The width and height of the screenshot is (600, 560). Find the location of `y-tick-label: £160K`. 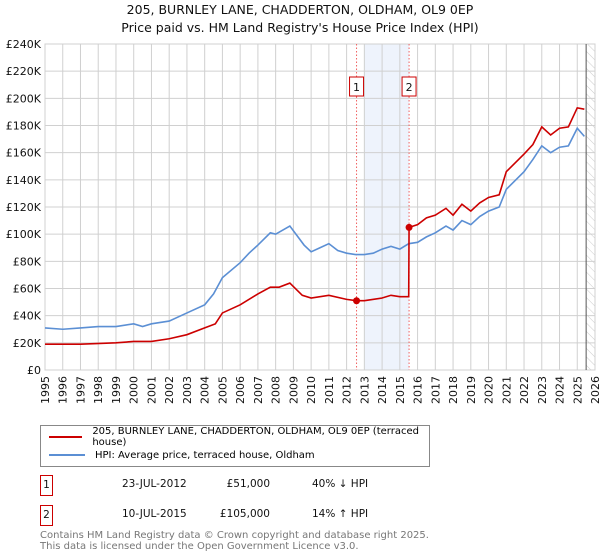

y-tick-label: £160K is located at coordinates (24, 153).